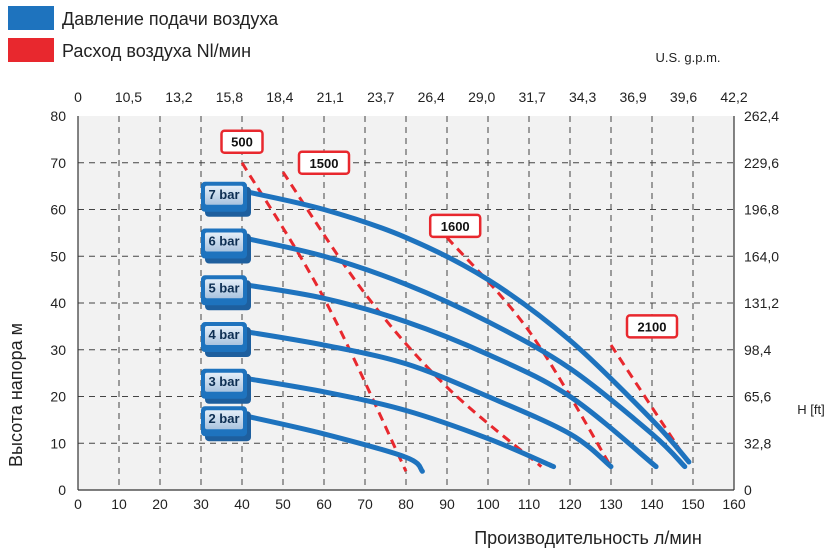 The height and width of the screenshot is (551, 834). What do you see at coordinates (62, 490) in the screenshot?
I see `y-tick-label: 0` at bounding box center [62, 490].